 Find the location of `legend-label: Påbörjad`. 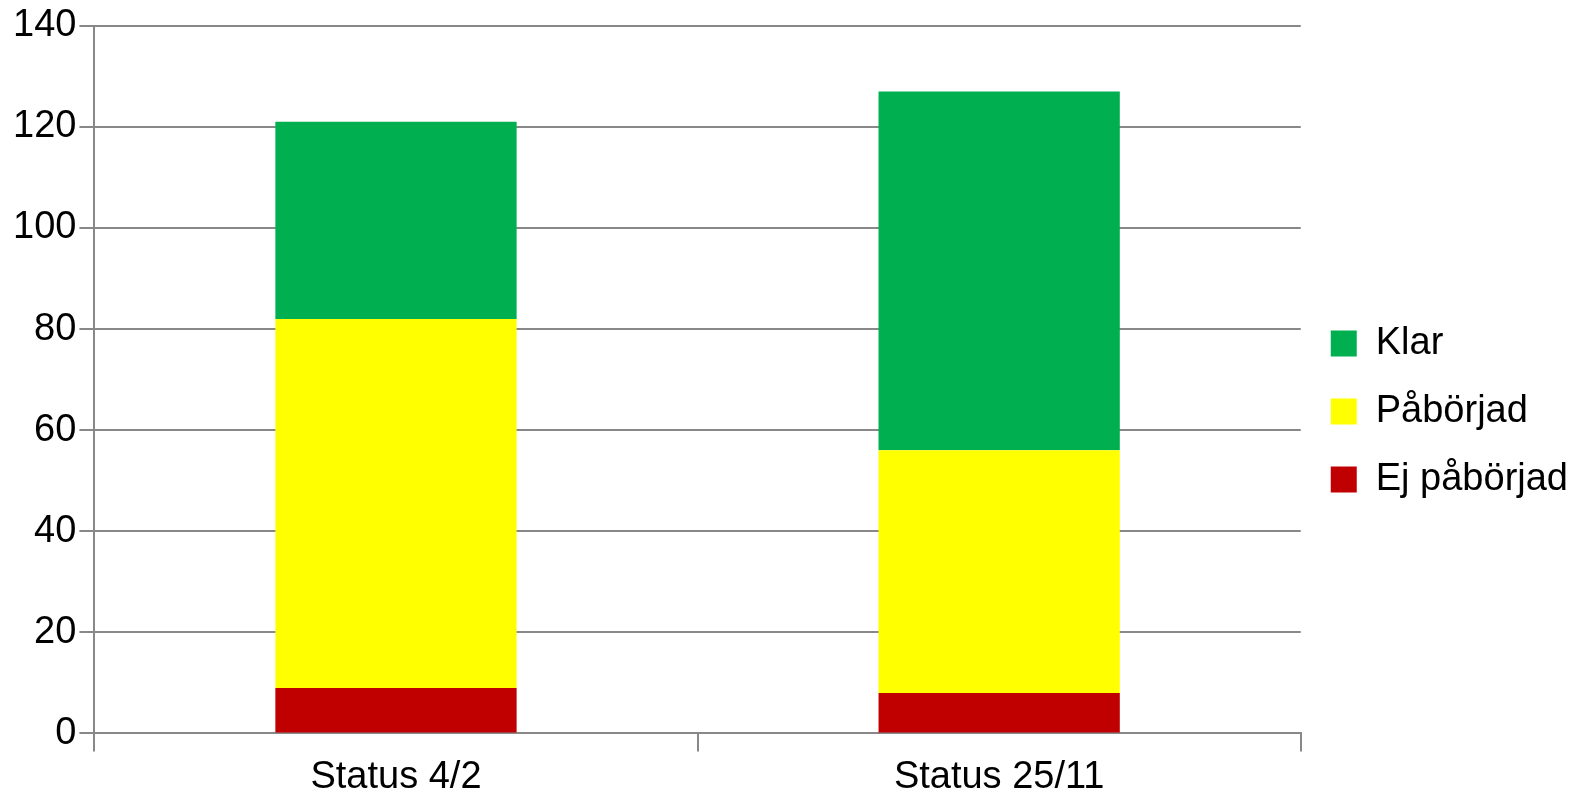

legend-label: Påbörjad is located at coordinates (1451, 408).